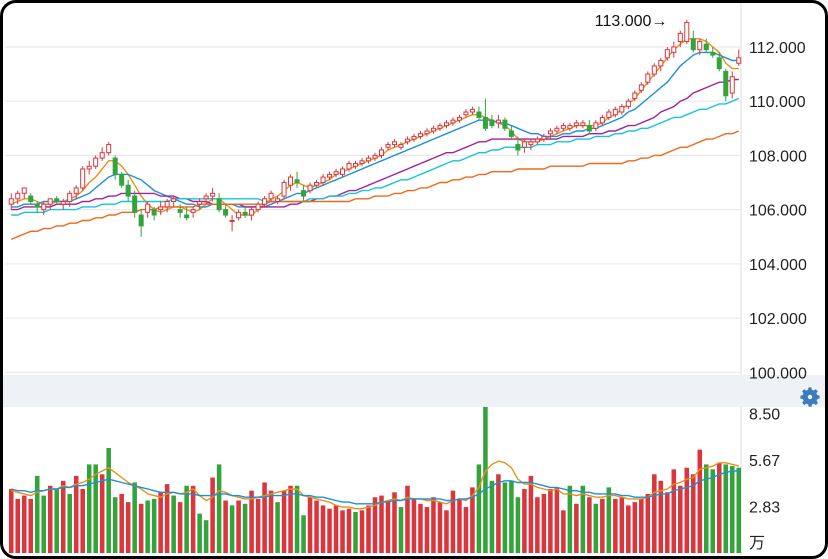 This screenshot has height=559, width=828. I want to click on max-price-annotation: 113.000→, so click(631, 21).